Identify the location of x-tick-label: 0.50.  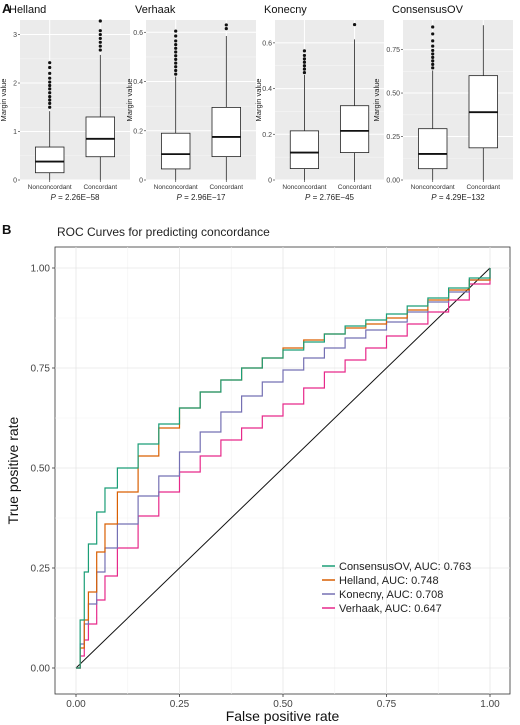
(283, 704).